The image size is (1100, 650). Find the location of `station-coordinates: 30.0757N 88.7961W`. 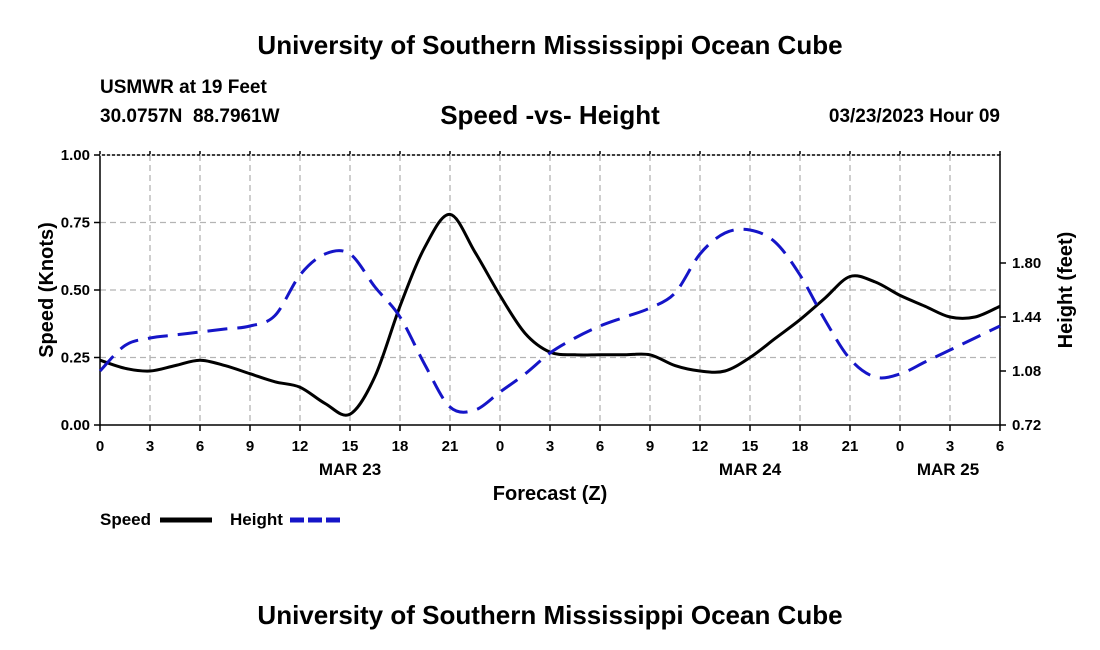

station-coordinates: 30.0757N 88.7961W is located at coordinates (190, 116).